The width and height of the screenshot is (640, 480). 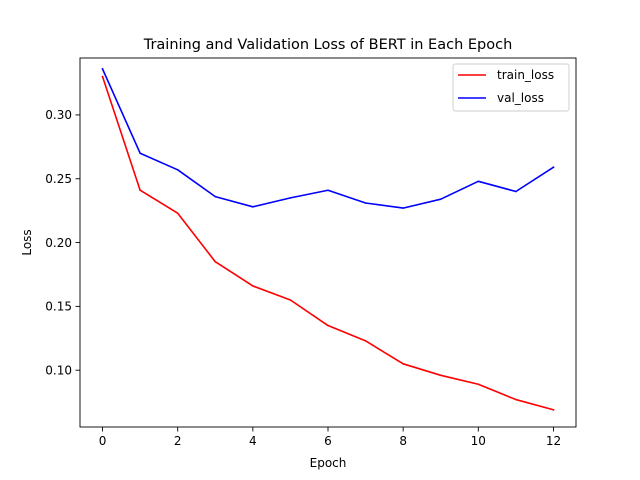 I want to click on x-tick-label-4: 4, so click(x=253, y=441).